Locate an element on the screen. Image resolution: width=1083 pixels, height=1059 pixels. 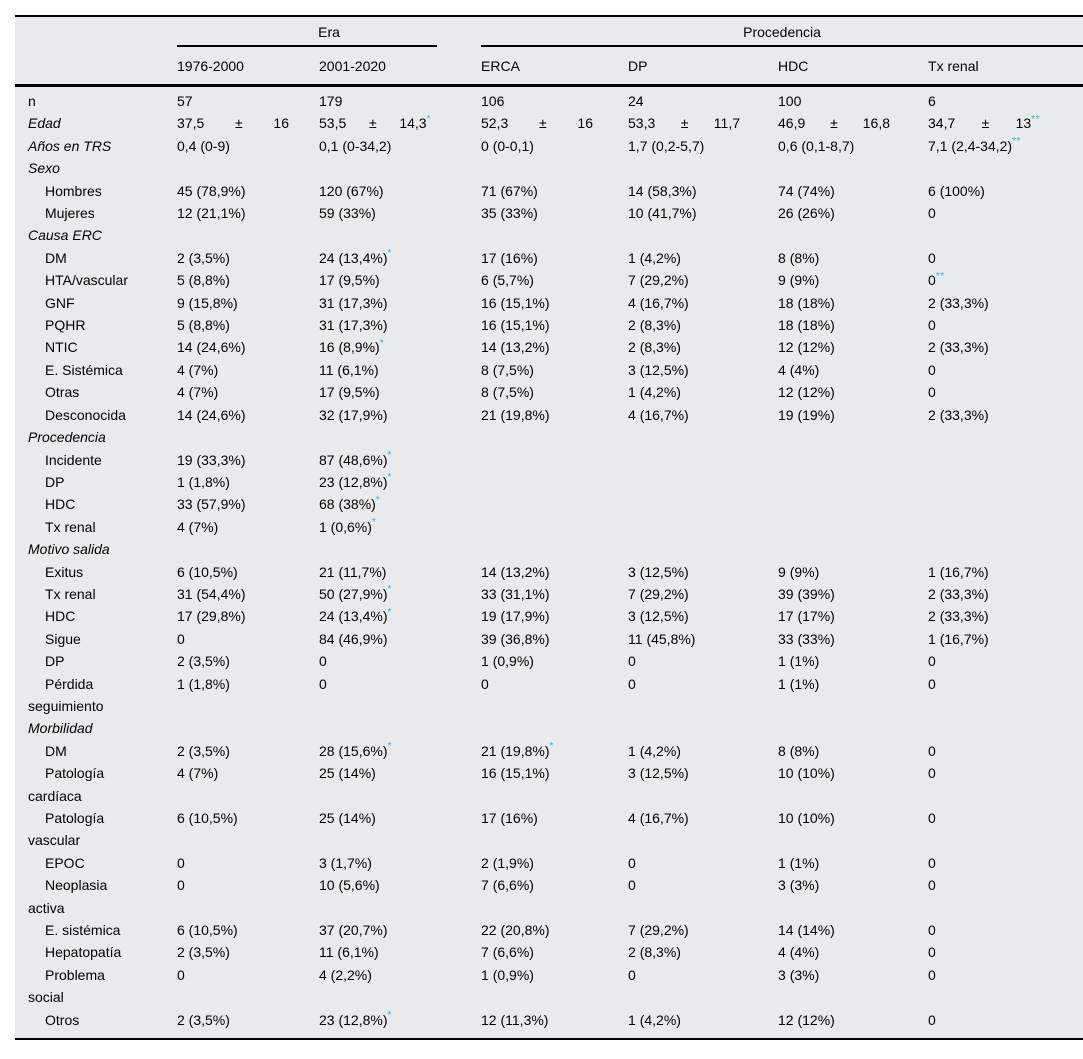
table-cell: 31 (17,3%) is located at coordinates (353, 302).